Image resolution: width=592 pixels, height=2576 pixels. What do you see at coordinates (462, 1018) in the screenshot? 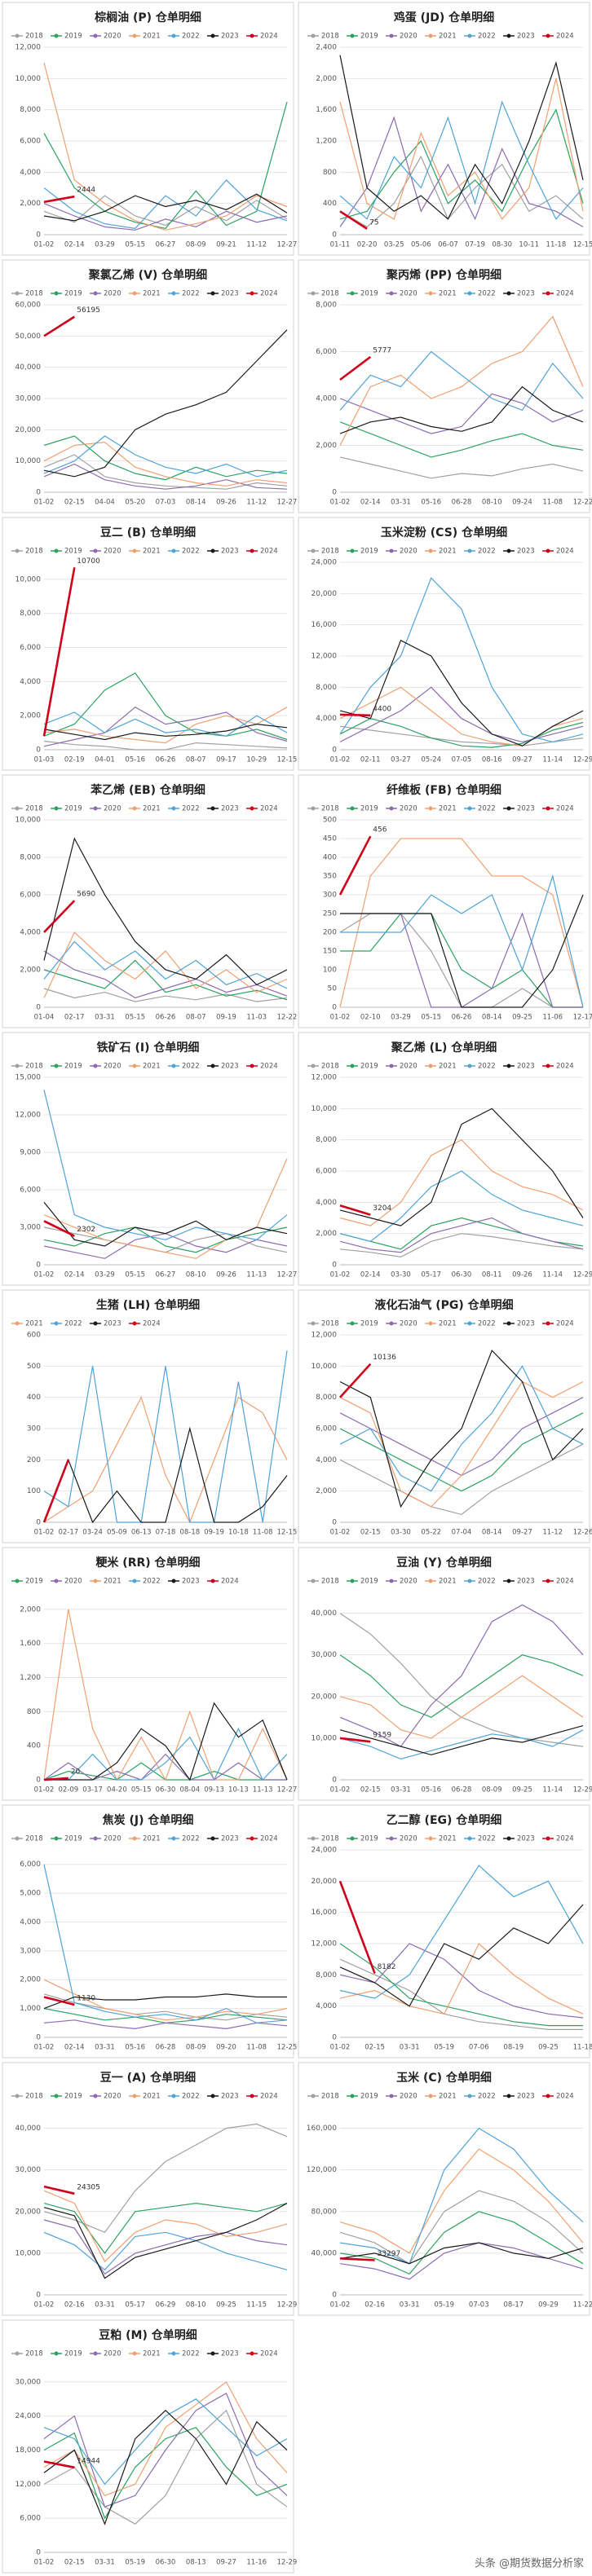
I see `x-tick-label: 06-26` at bounding box center [462, 1018].